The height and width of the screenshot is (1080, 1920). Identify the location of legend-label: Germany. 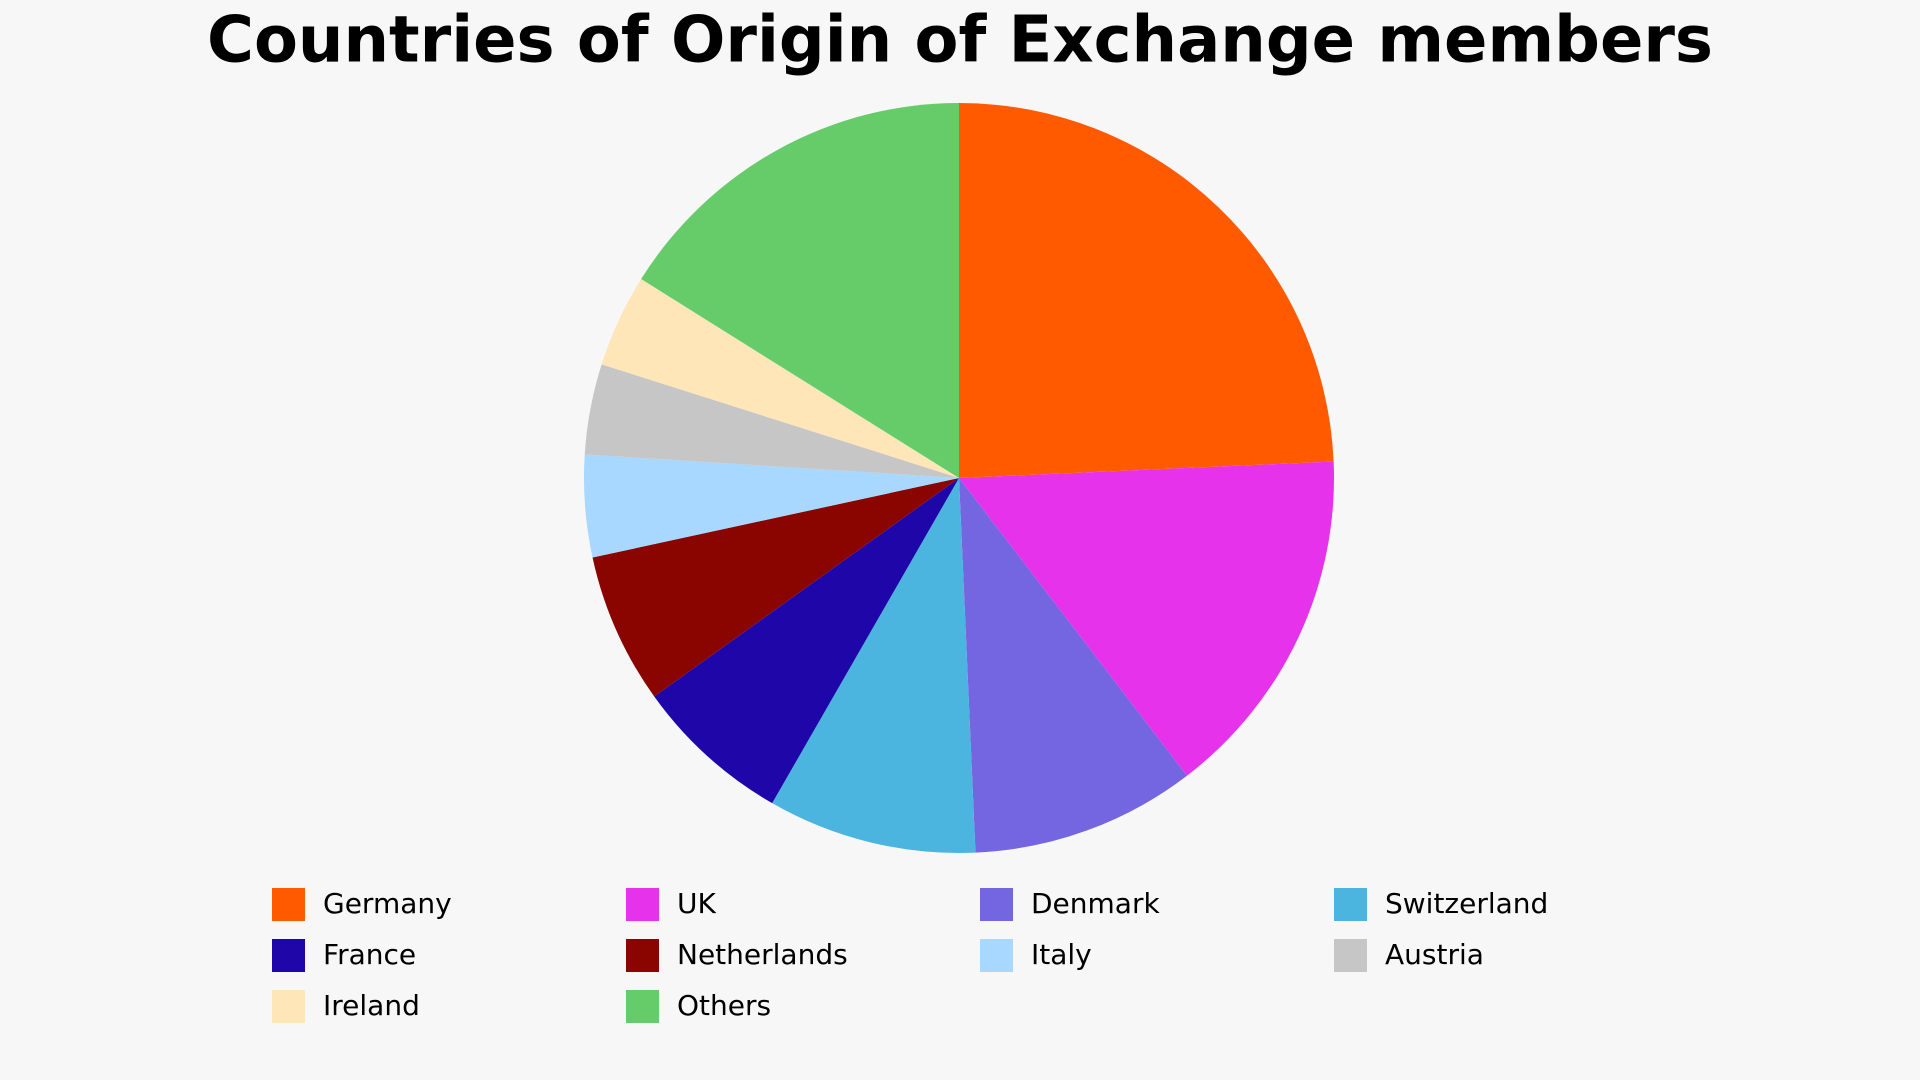
(387, 903).